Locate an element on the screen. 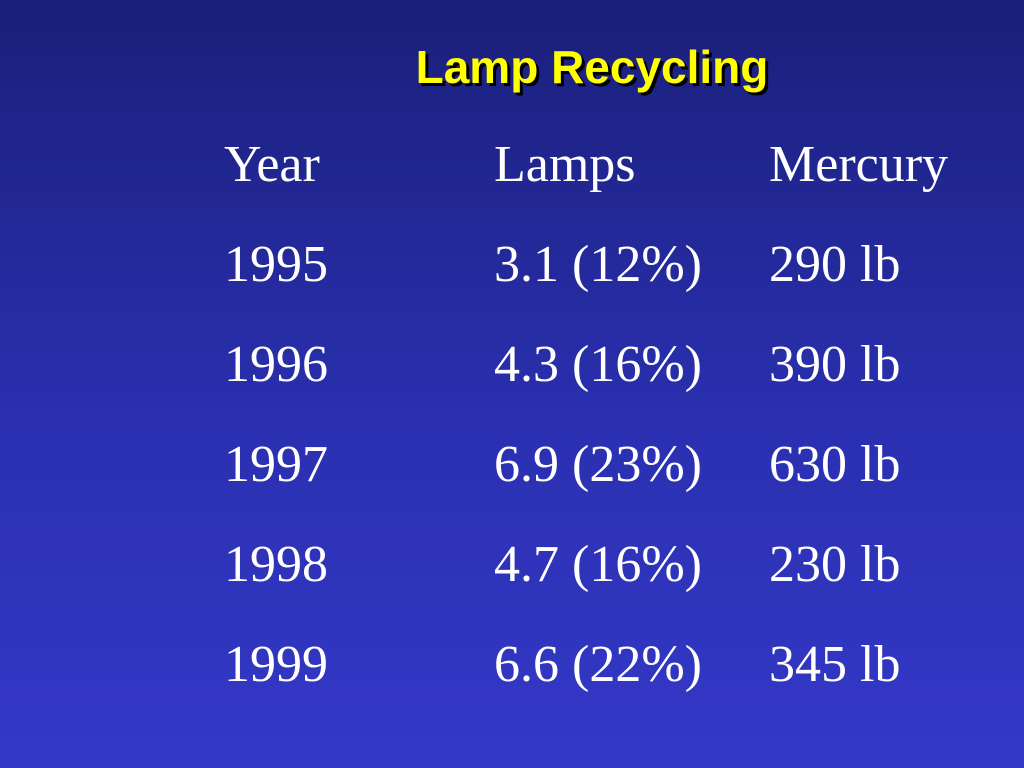 The height and width of the screenshot is (768, 1024). table-cell: 1996 is located at coordinates (276, 364).